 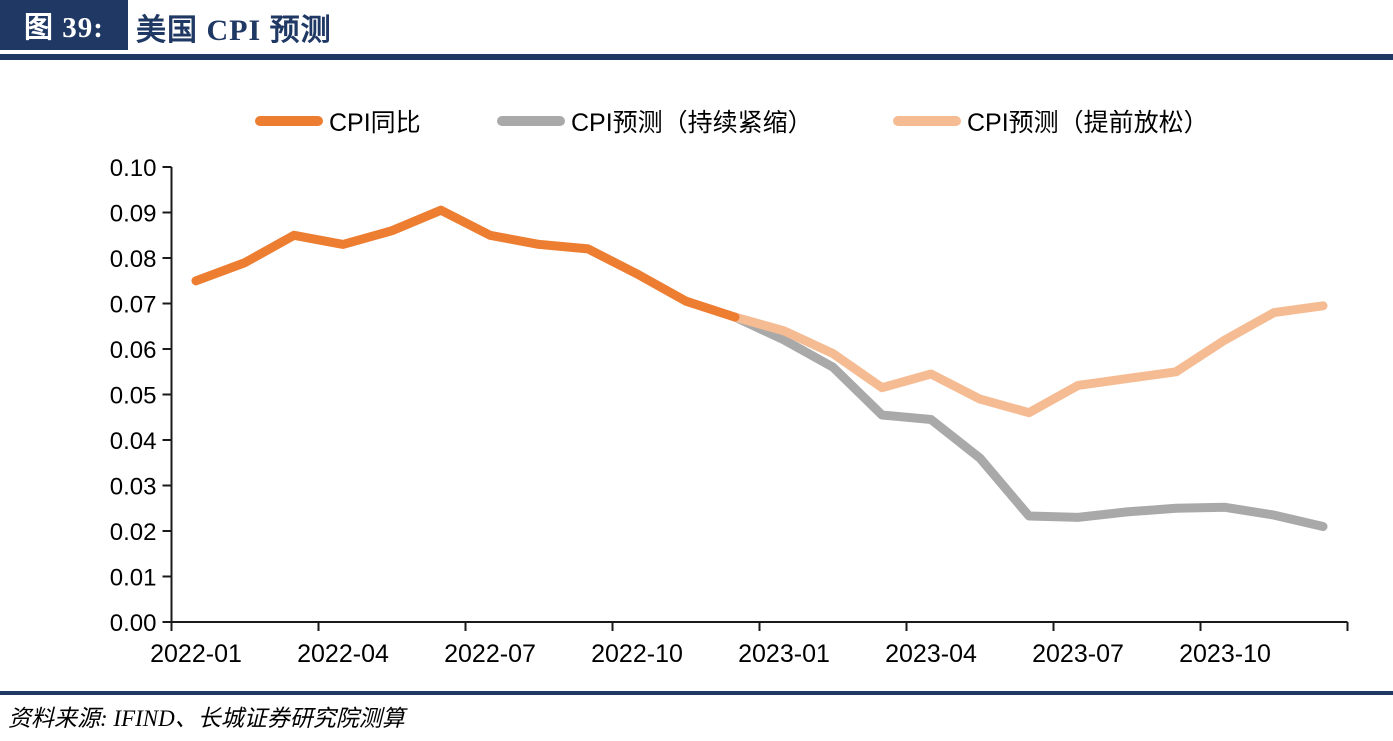 I want to click on figure-number-badge: 图 39:, so click(x=64, y=25).